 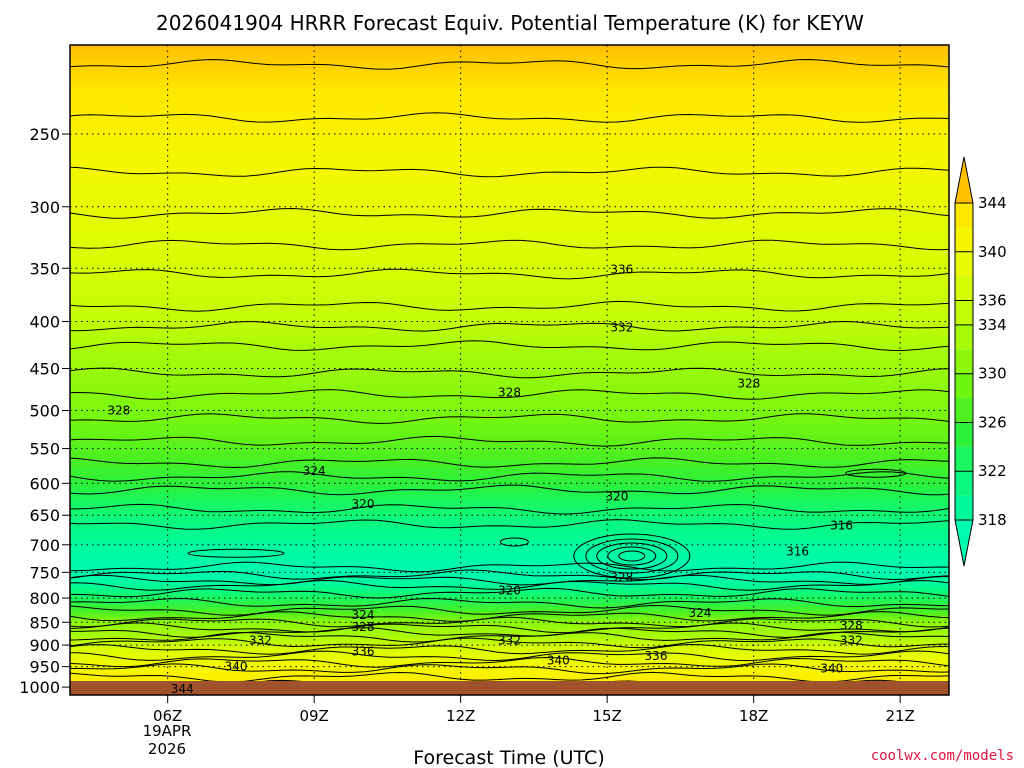 What do you see at coordinates (606, 716) in the screenshot?
I see `x-tick-label: 15Z` at bounding box center [606, 716].